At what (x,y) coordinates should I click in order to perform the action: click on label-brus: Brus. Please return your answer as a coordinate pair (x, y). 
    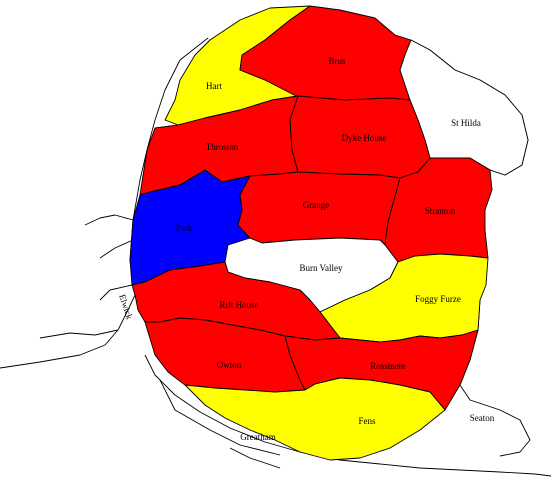
    Looking at the image, I should click on (337, 61).